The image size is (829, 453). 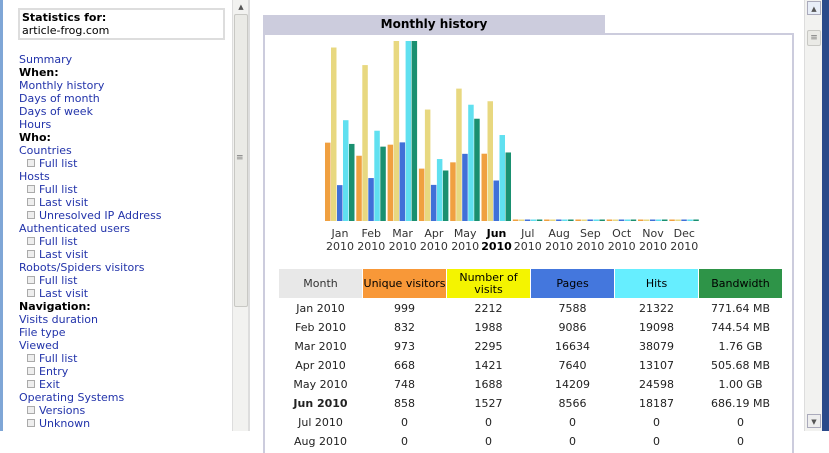 What do you see at coordinates (58, 319) in the screenshot?
I see `sidebar-link: Visits duration` at bounding box center [58, 319].